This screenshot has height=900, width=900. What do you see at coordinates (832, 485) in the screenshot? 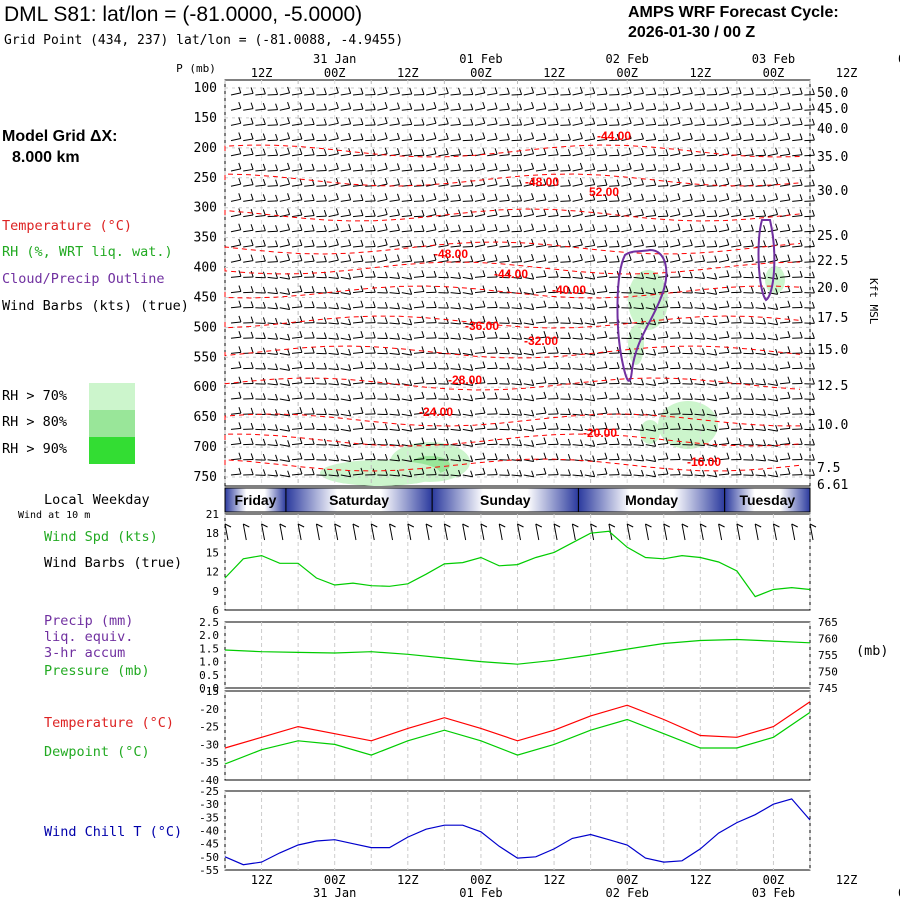
I see `height-tick: 6.61` at bounding box center [832, 485].